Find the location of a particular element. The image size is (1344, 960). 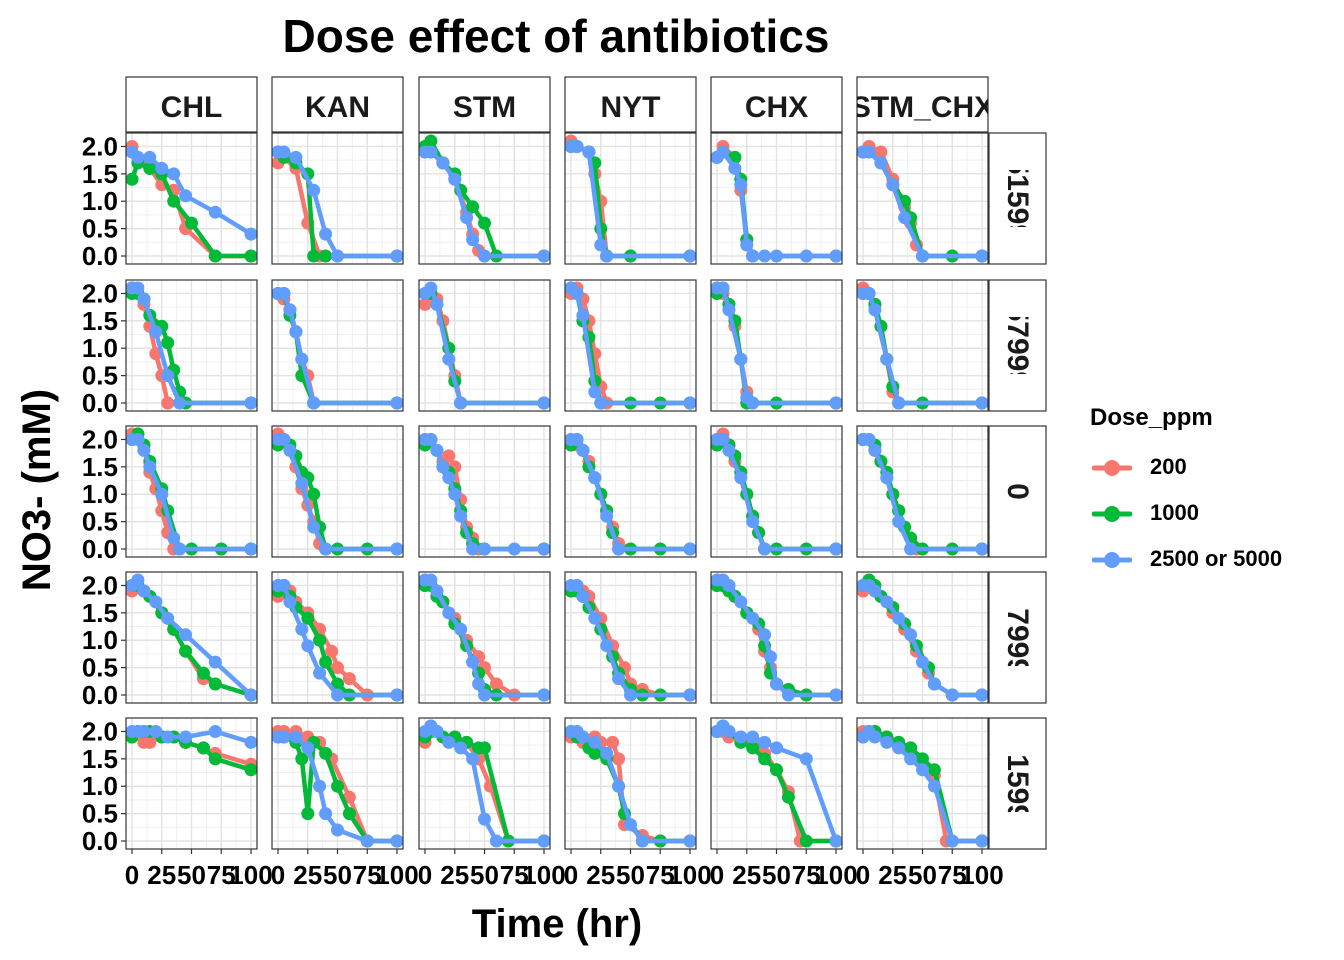

y-axis-title: NO3- (mM) is located at coordinates (37, 490).